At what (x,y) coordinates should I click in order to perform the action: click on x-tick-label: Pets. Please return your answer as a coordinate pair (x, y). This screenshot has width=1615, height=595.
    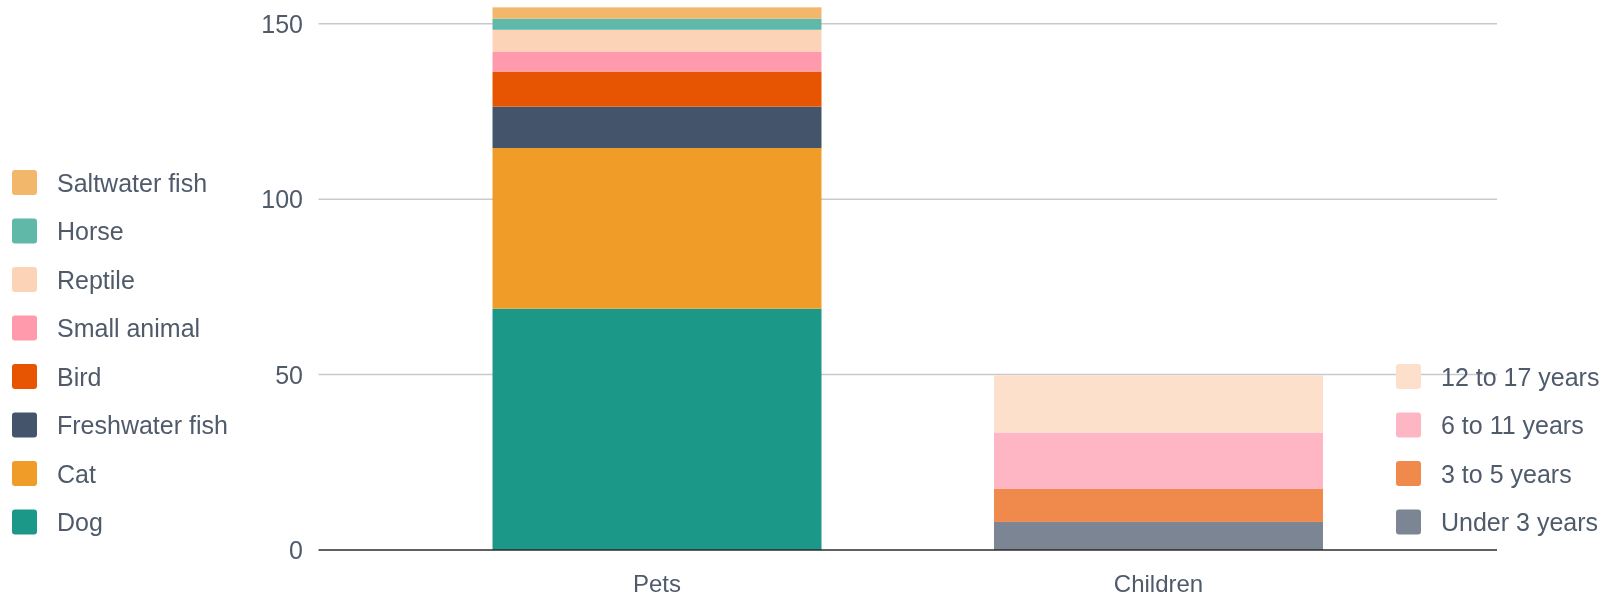
    Looking at the image, I should click on (657, 582).